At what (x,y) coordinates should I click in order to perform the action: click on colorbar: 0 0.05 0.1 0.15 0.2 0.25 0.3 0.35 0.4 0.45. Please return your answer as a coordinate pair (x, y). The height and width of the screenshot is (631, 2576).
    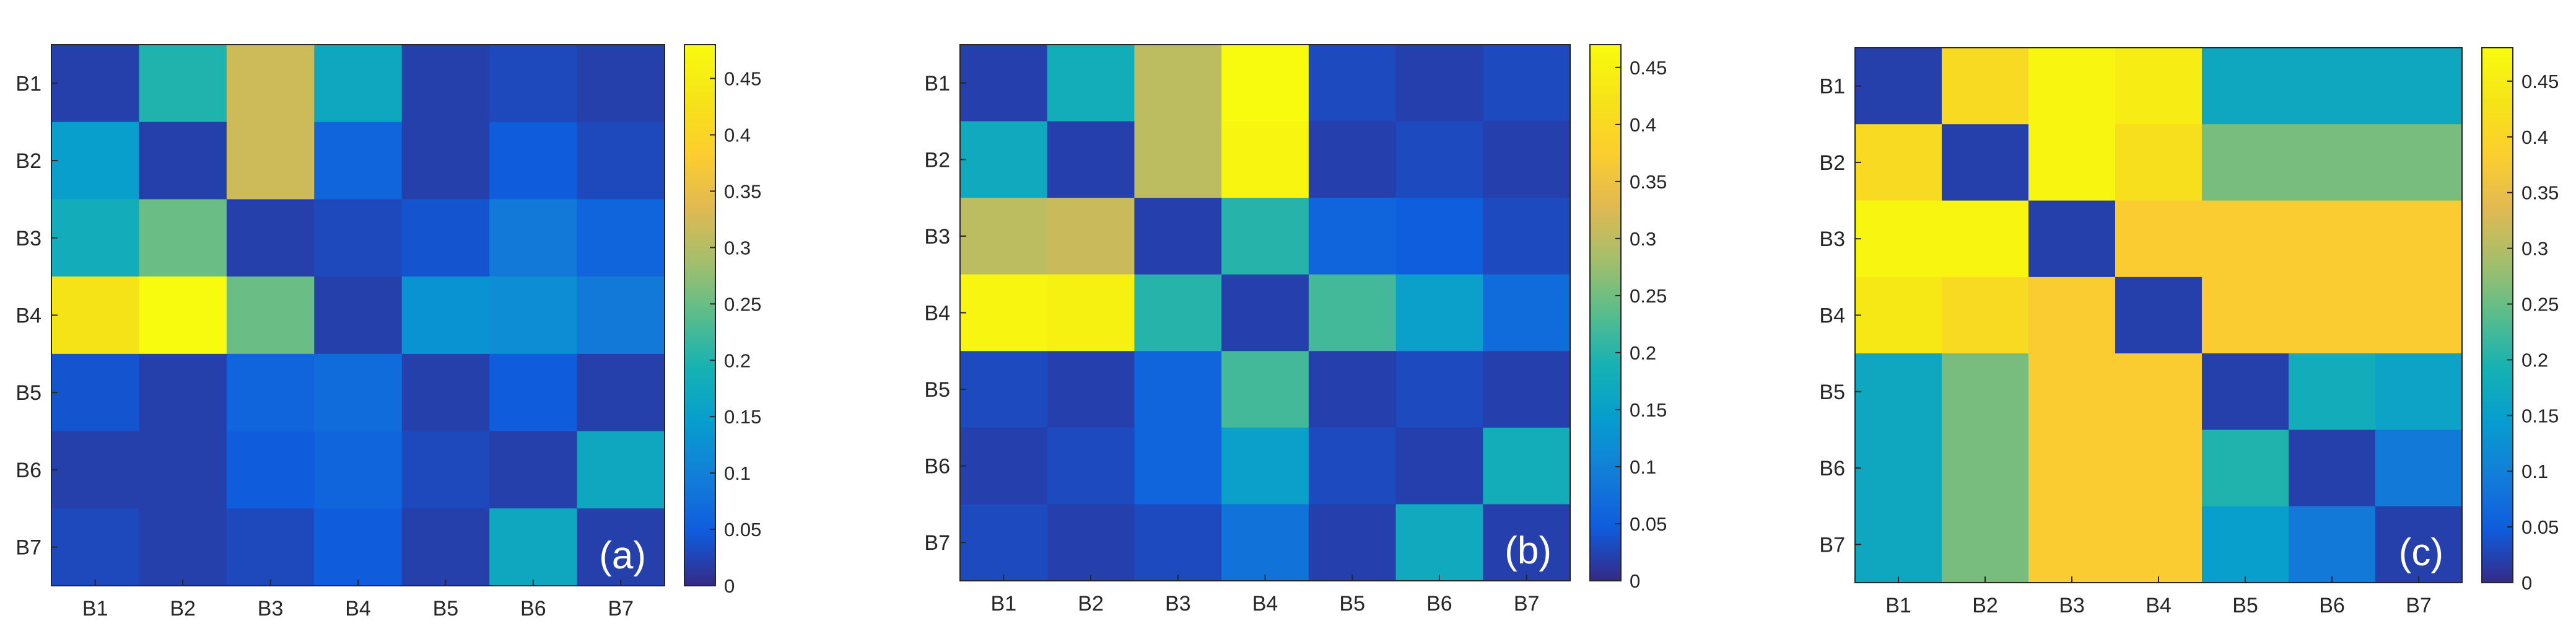
    Looking at the image, I should click on (1628, 318).